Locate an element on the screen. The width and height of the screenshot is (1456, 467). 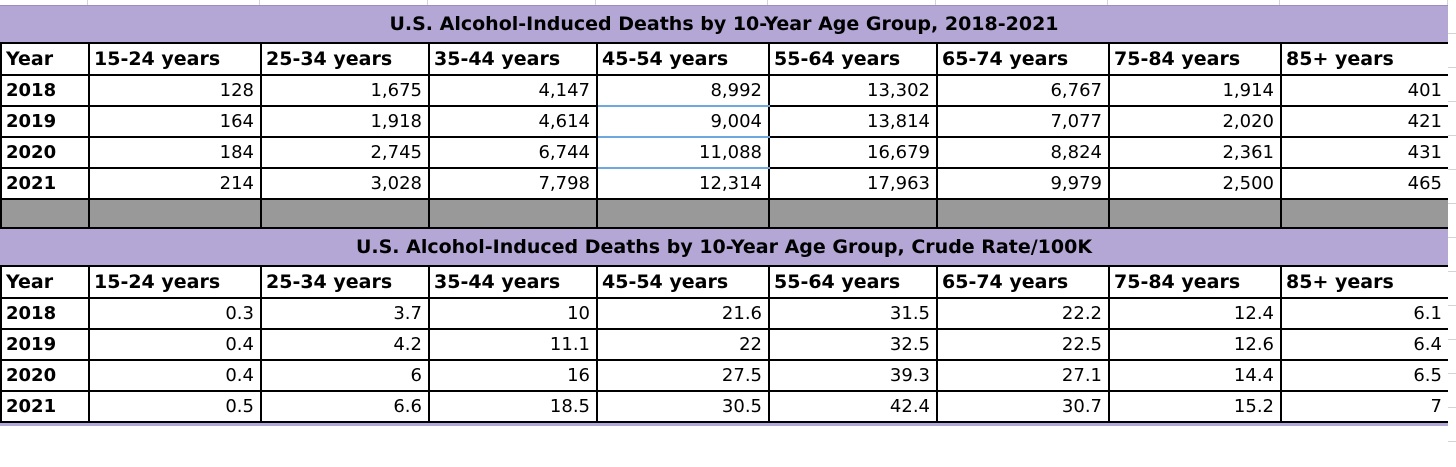
value-cell: 1,675 is located at coordinates (345, 90).